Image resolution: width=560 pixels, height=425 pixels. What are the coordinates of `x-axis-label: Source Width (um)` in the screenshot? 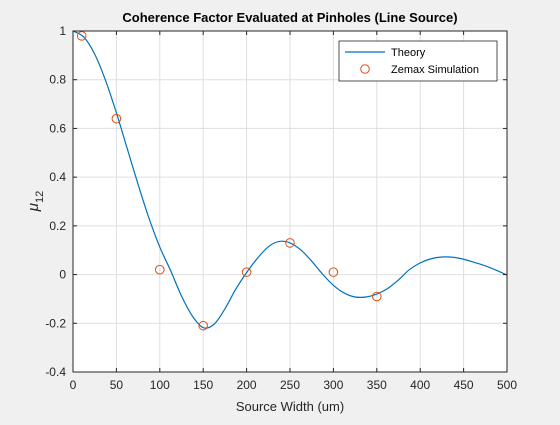 It's located at (290, 406).